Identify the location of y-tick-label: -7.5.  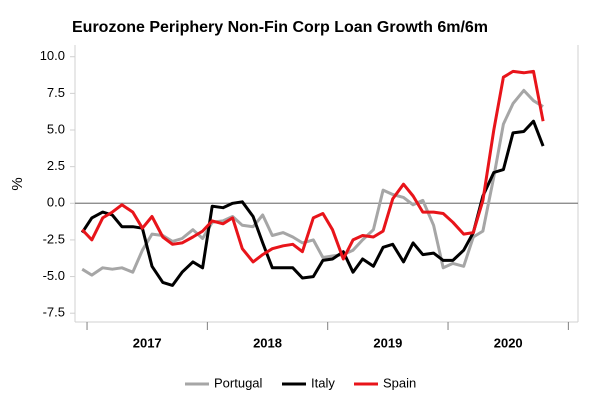
(54, 312).